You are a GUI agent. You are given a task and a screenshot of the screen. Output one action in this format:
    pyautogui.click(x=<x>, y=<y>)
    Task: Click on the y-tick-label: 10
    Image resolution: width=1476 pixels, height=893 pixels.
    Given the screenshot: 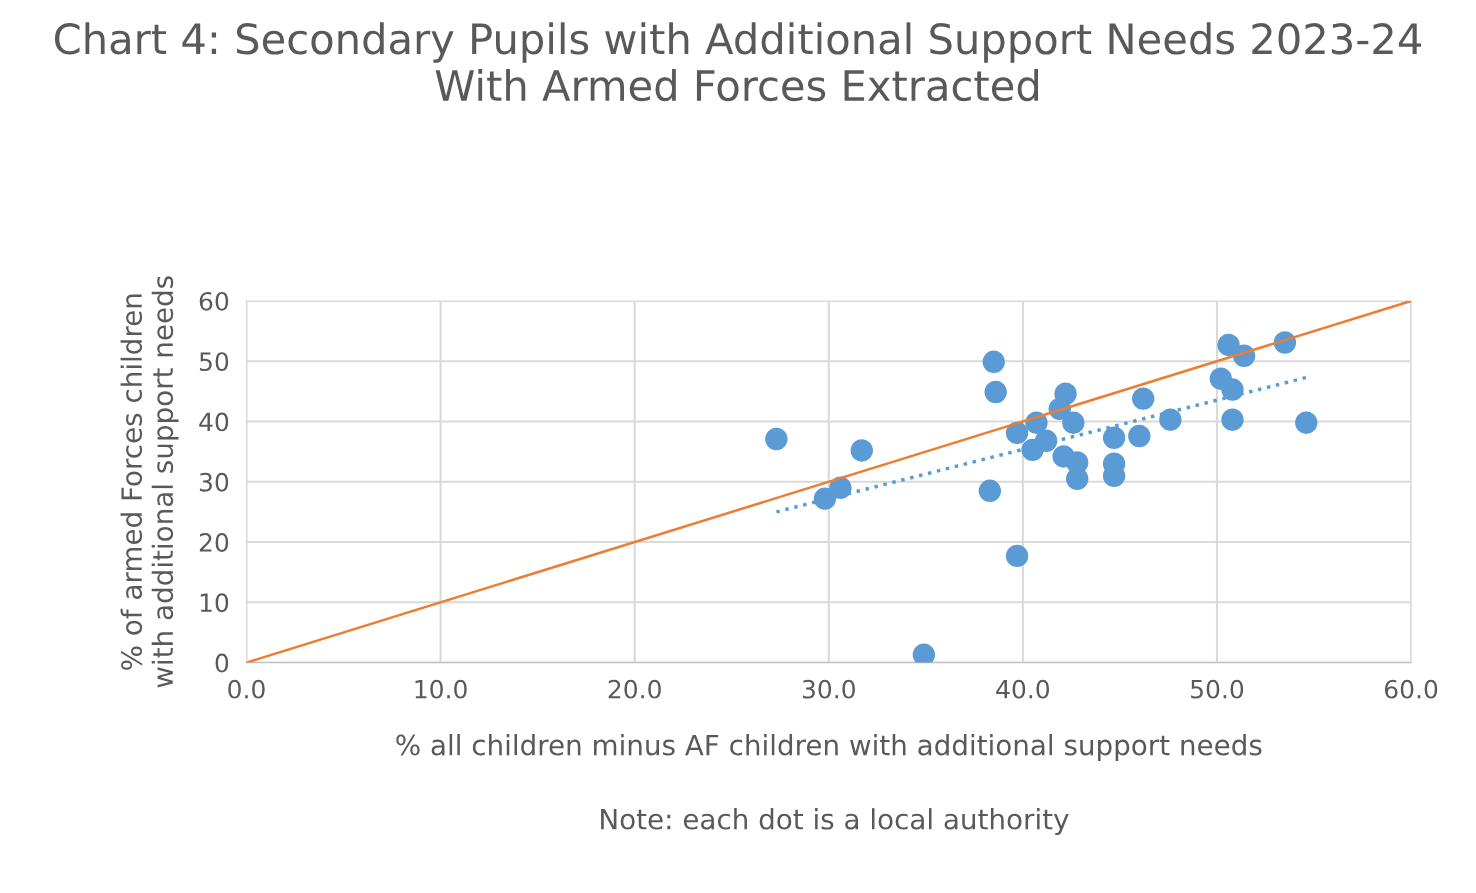 What is the action you would take?
    pyautogui.click(x=214, y=603)
    